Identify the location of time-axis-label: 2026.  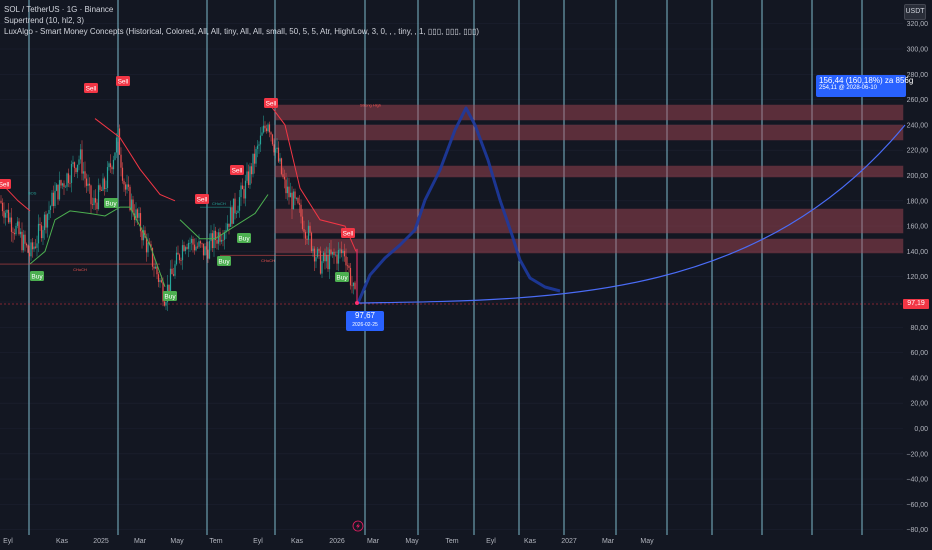
(337, 541).